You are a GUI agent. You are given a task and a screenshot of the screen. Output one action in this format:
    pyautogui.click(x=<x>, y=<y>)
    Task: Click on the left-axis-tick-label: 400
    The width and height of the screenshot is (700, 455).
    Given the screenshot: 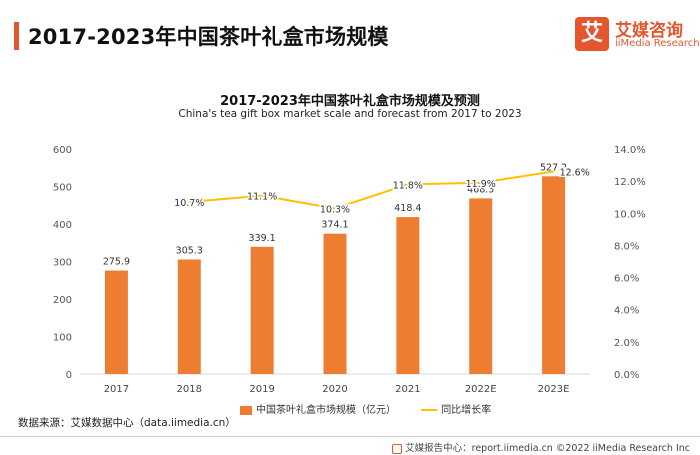 What is the action you would take?
    pyautogui.click(x=62, y=225)
    